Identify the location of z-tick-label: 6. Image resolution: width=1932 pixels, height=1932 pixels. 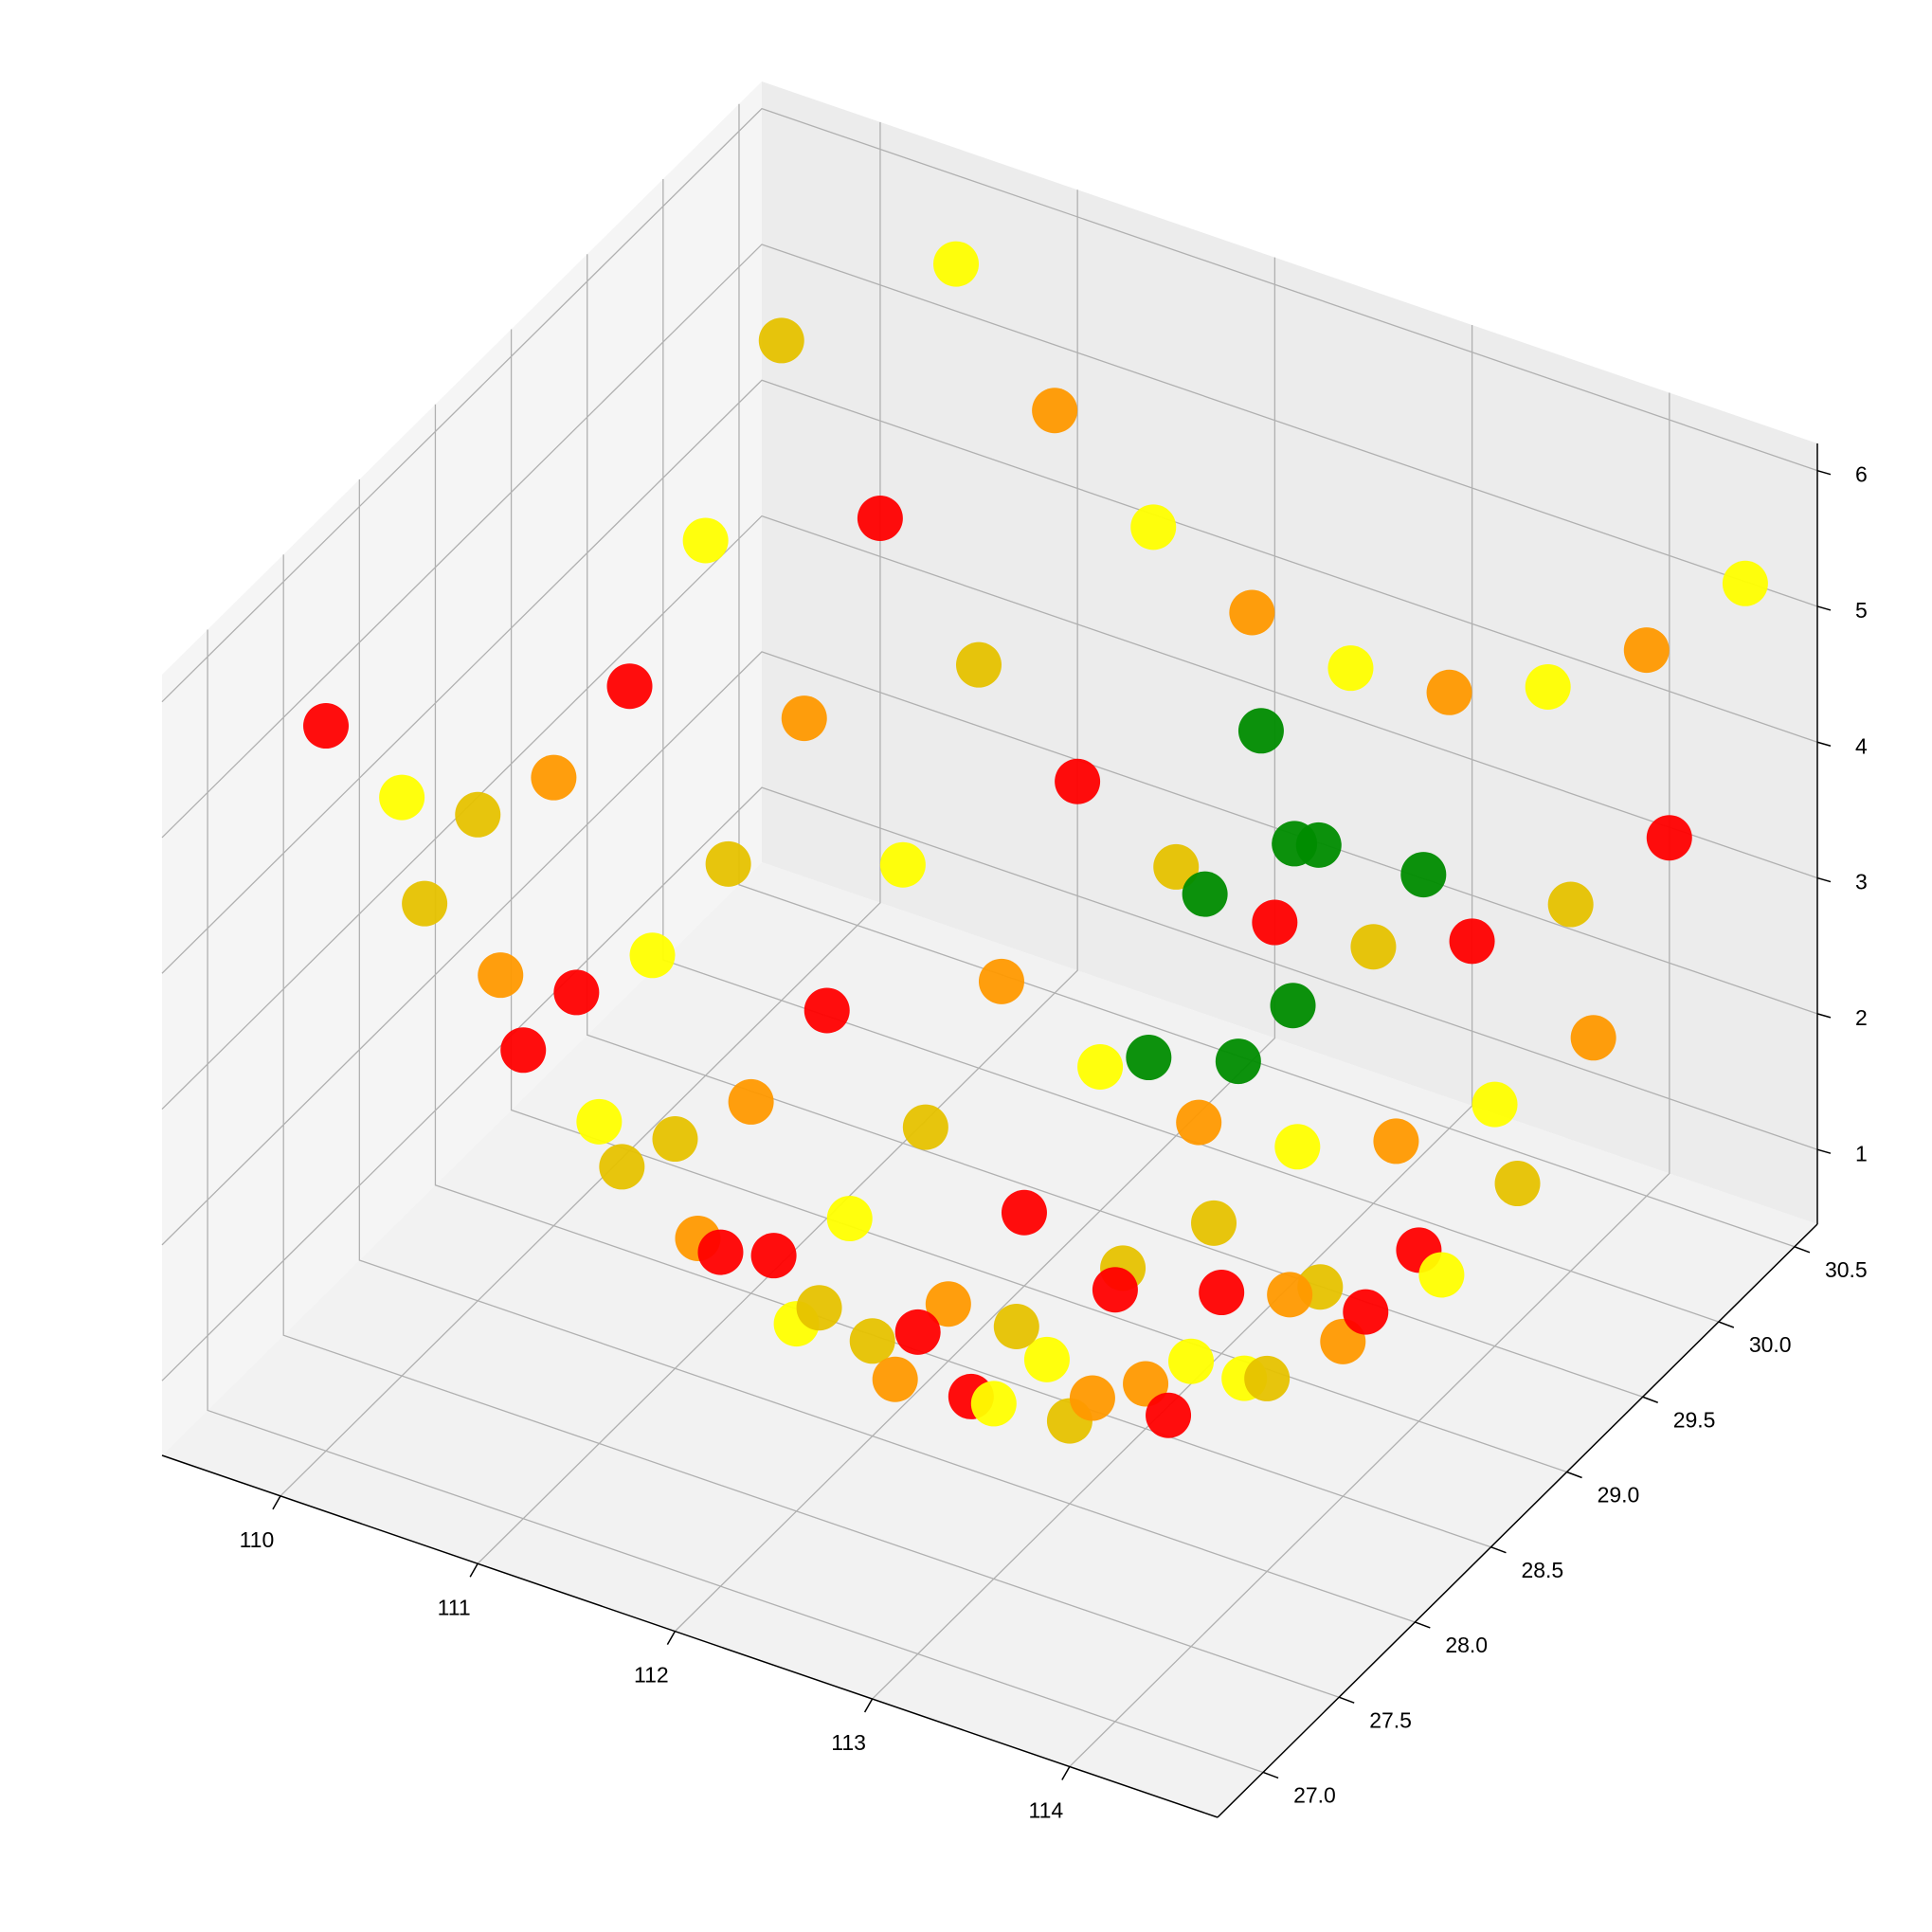
(1861, 474).